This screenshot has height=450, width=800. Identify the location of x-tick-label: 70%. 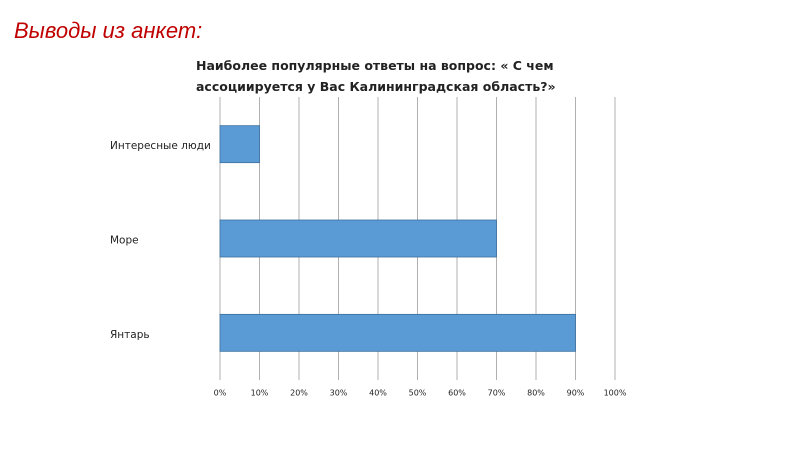
(497, 393).